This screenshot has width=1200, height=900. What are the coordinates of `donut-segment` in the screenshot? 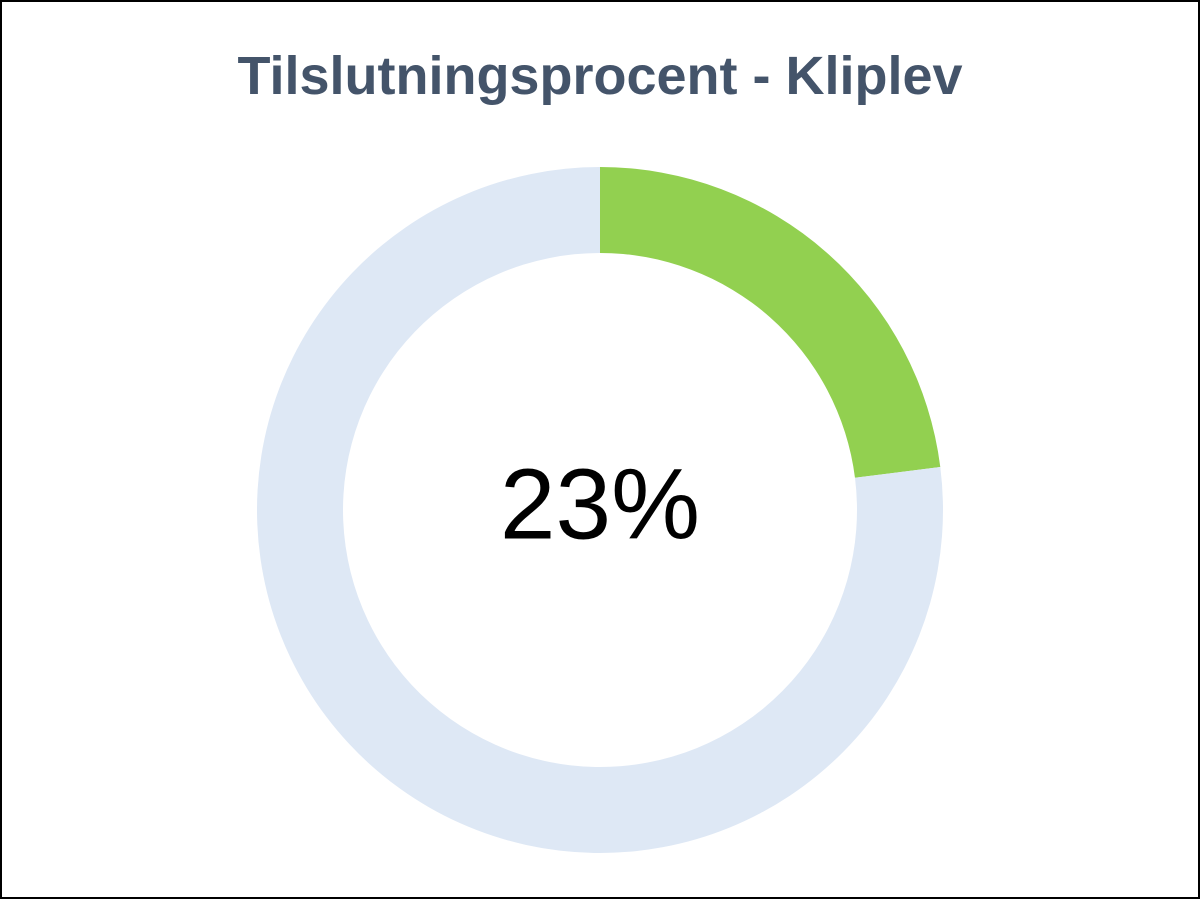 It's located at (770, 322).